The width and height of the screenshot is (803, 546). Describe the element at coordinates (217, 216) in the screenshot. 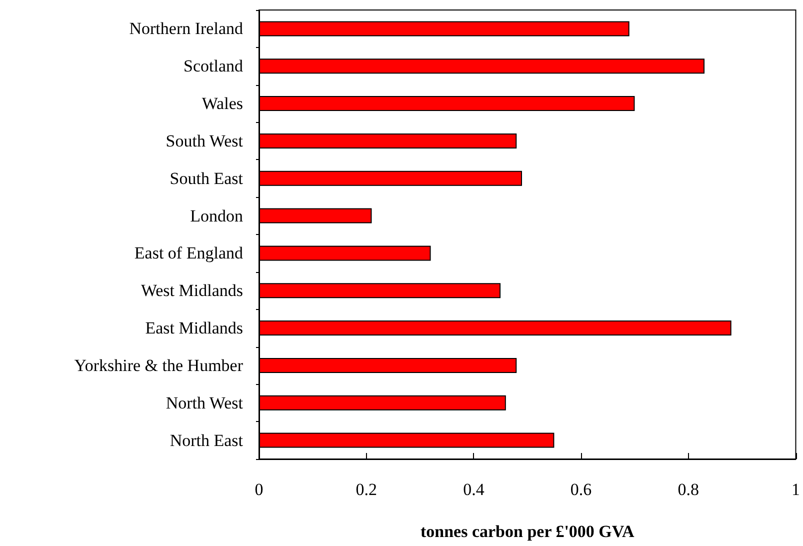

I see `y-tick-label: London` at that location.